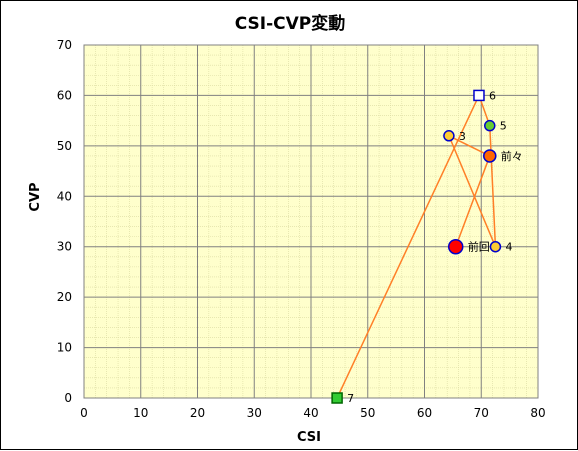  I want to click on x-tick-label: 0, so click(84, 413).